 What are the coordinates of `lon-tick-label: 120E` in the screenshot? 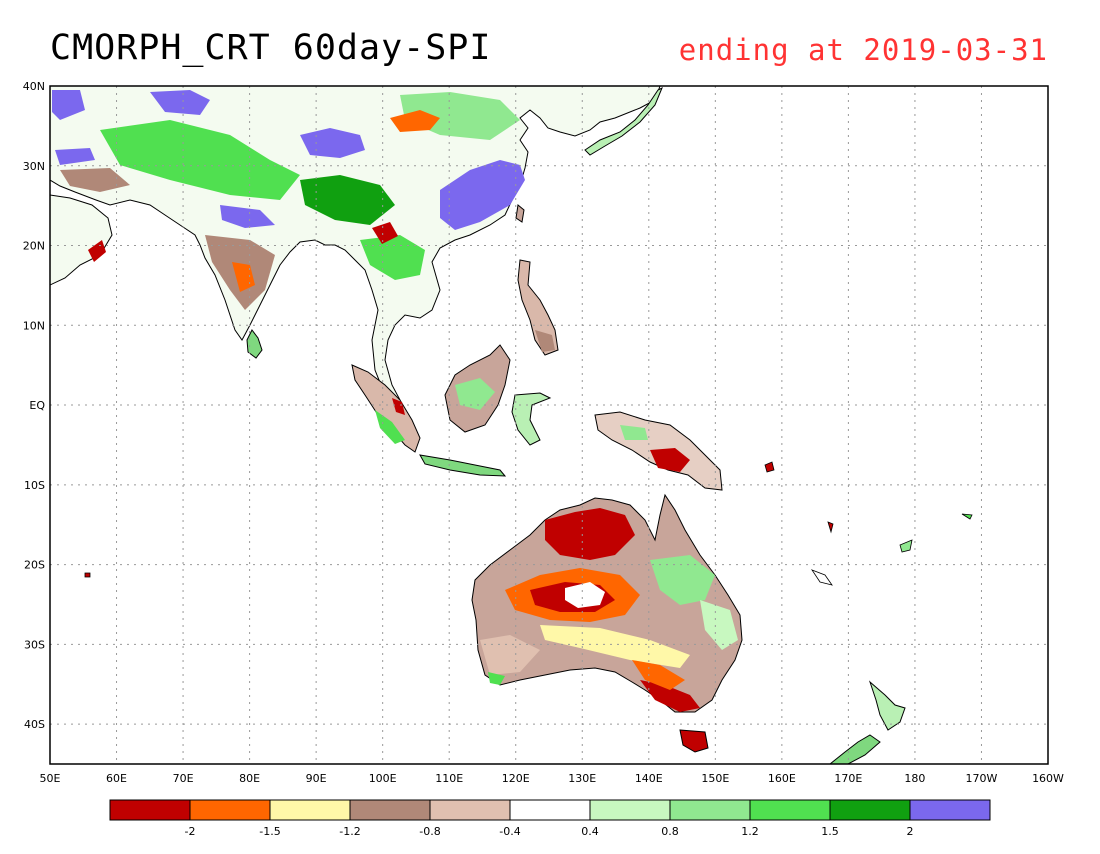 It's located at (516, 778).